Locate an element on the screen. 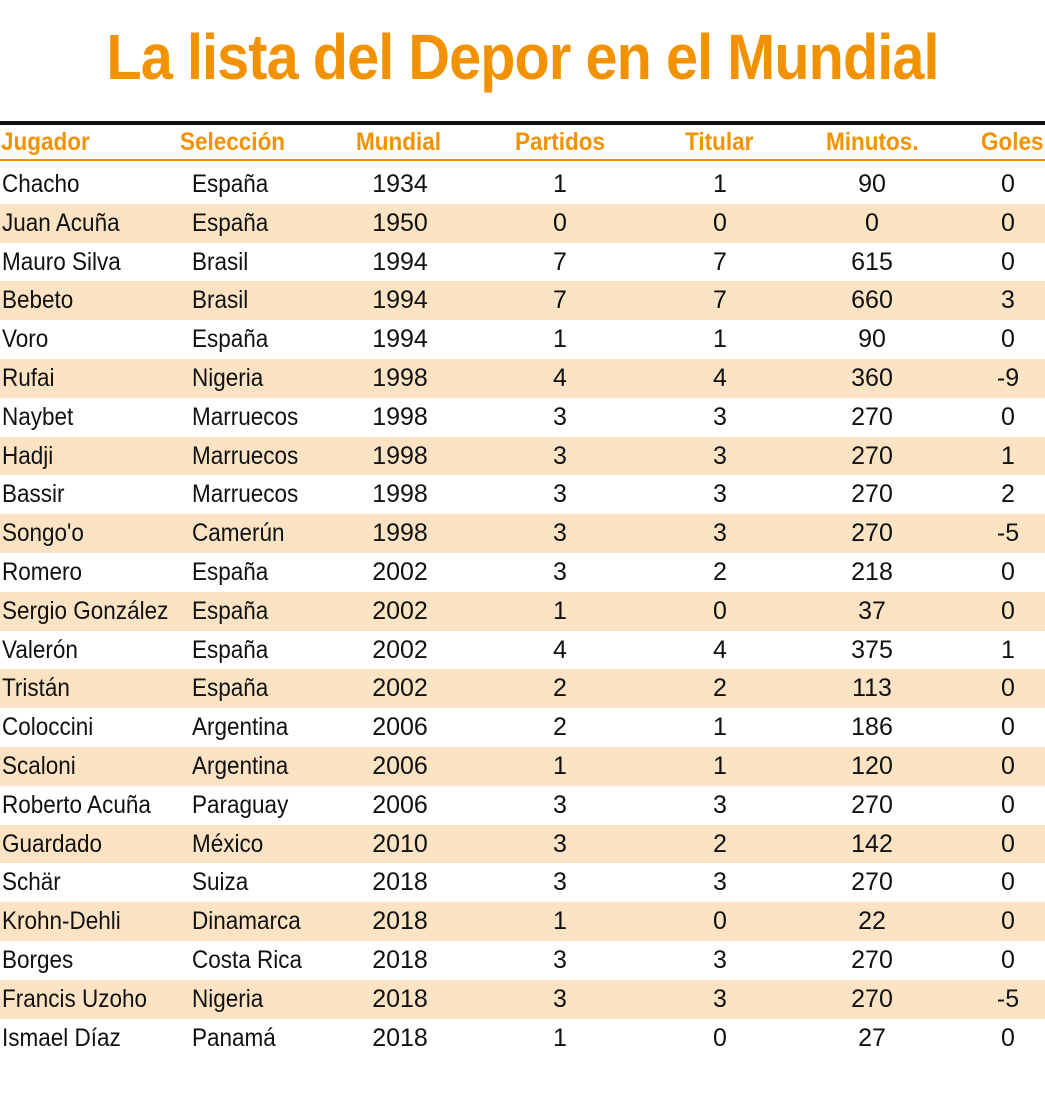  cell-goles: 2 is located at coordinates (1008, 494).